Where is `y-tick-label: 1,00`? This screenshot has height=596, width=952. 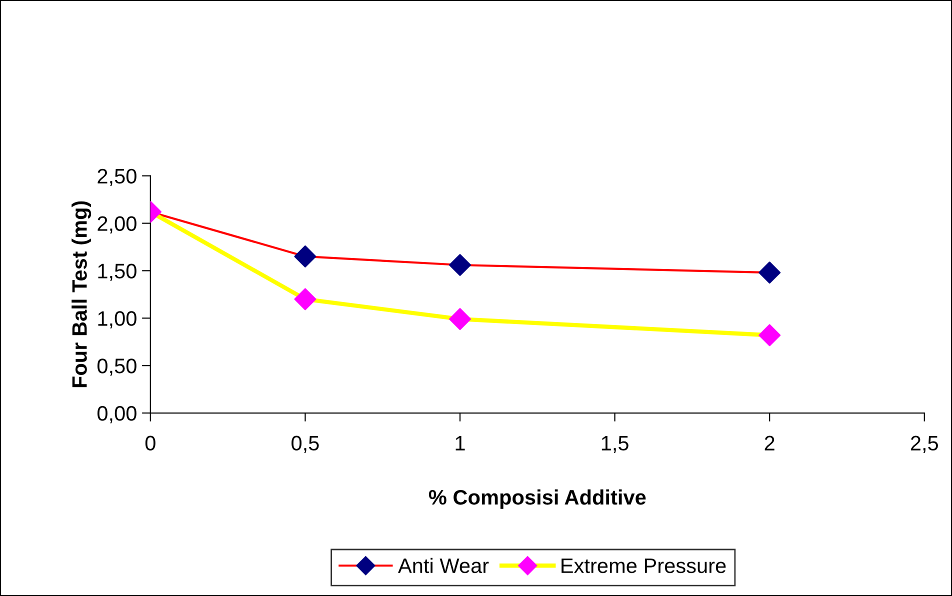
y-tick-label: 1,00 is located at coordinates (117, 319).